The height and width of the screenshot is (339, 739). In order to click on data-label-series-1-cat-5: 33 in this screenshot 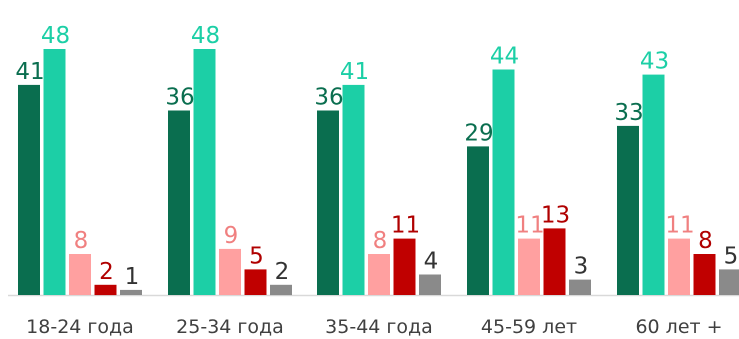, I will do `click(628, 113)`.